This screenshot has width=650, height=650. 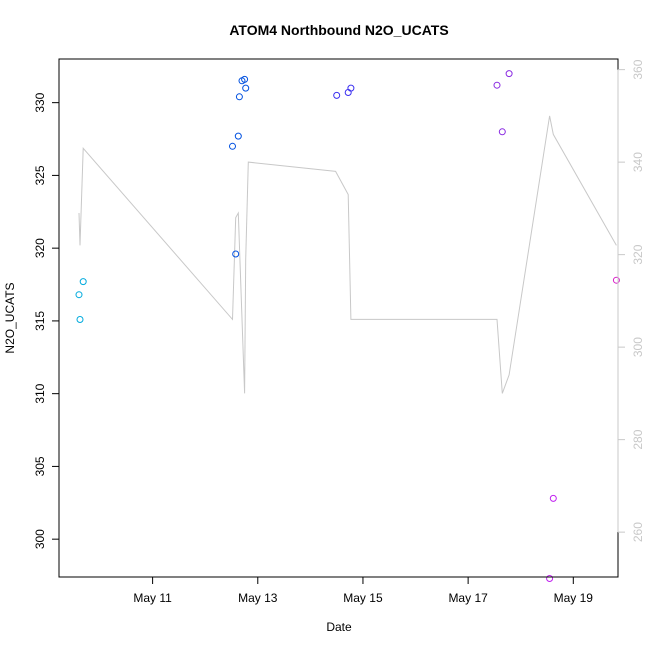 What do you see at coordinates (574, 598) in the screenshot?
I see `x-tick-label: May 19` at bounding box center [574, 598].